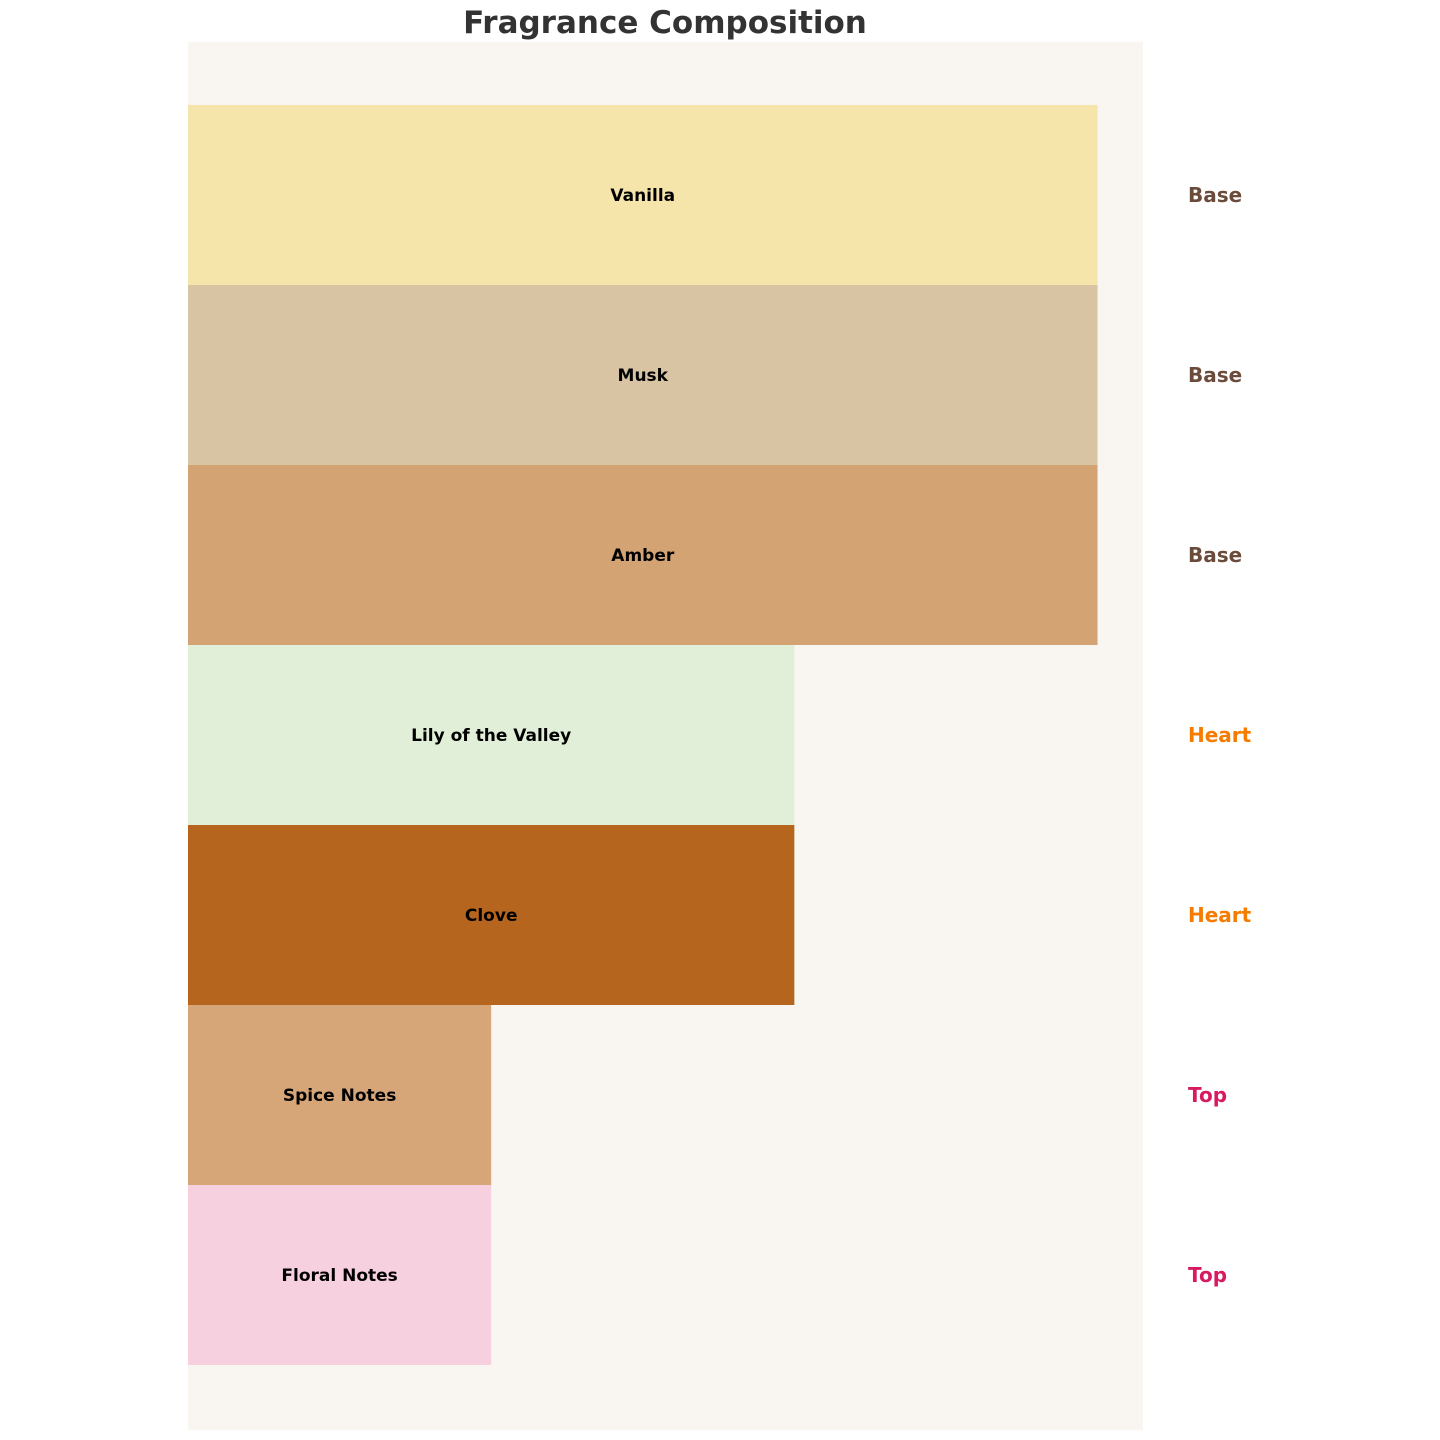 This screenshot has height=1440, width=1440. I want to click on bar-label: Vanilla, so click(642, 196).